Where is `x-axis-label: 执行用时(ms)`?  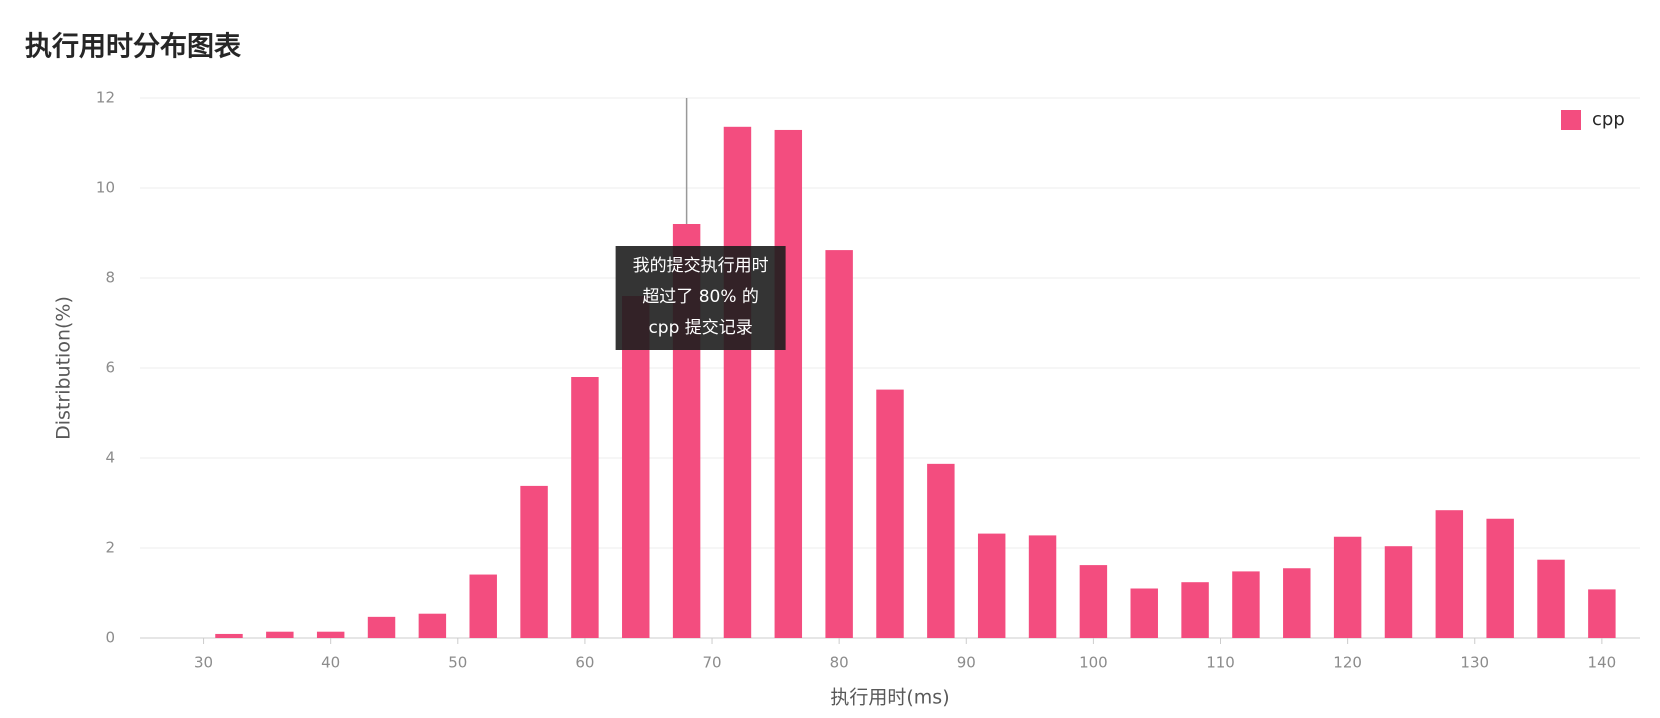
x-axis-label: 执行用时(ms) is located at coordinates (889, 698).